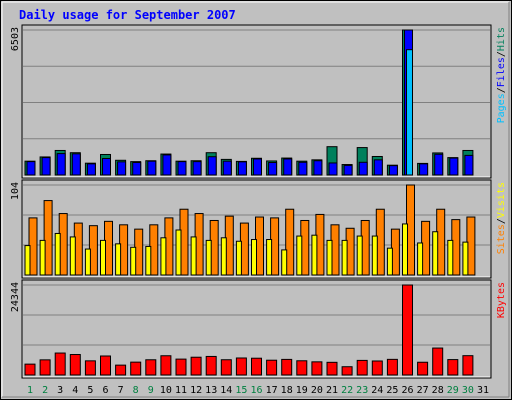  Describe the element at coordinates (362, 390) in the screenshot. I see `day-label: 23` at that location.